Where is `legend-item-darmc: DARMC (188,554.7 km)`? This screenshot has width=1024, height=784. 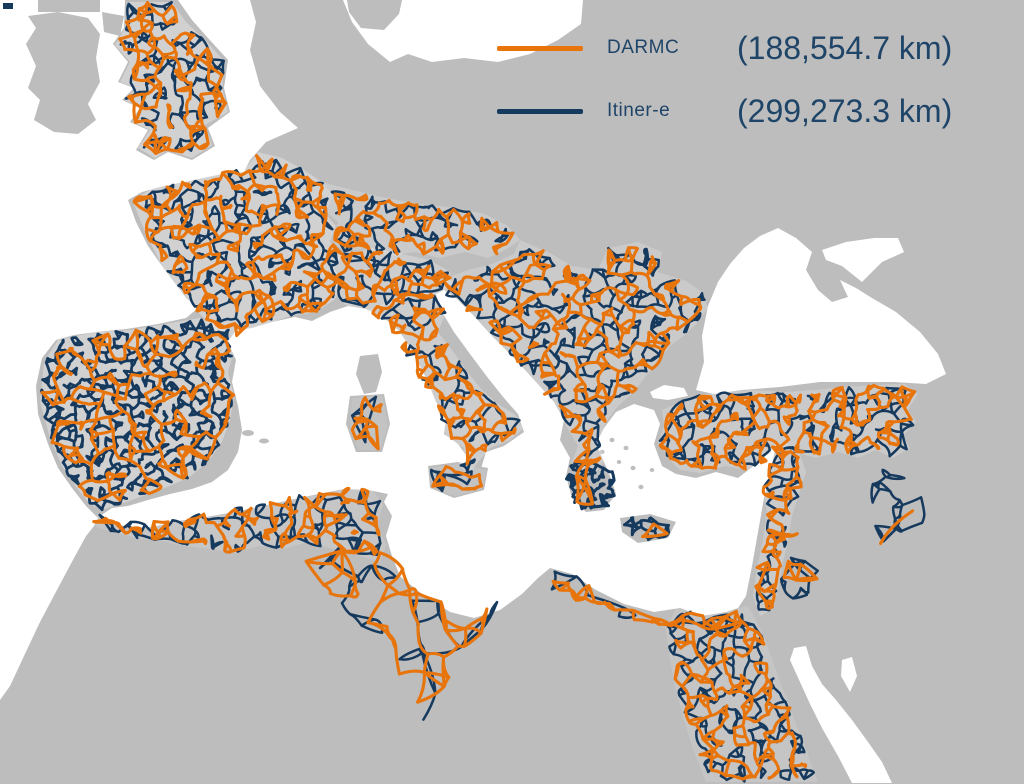 legend-item-darmc: DARMC (188,554.7 km) is located at coordinates (724, 48).